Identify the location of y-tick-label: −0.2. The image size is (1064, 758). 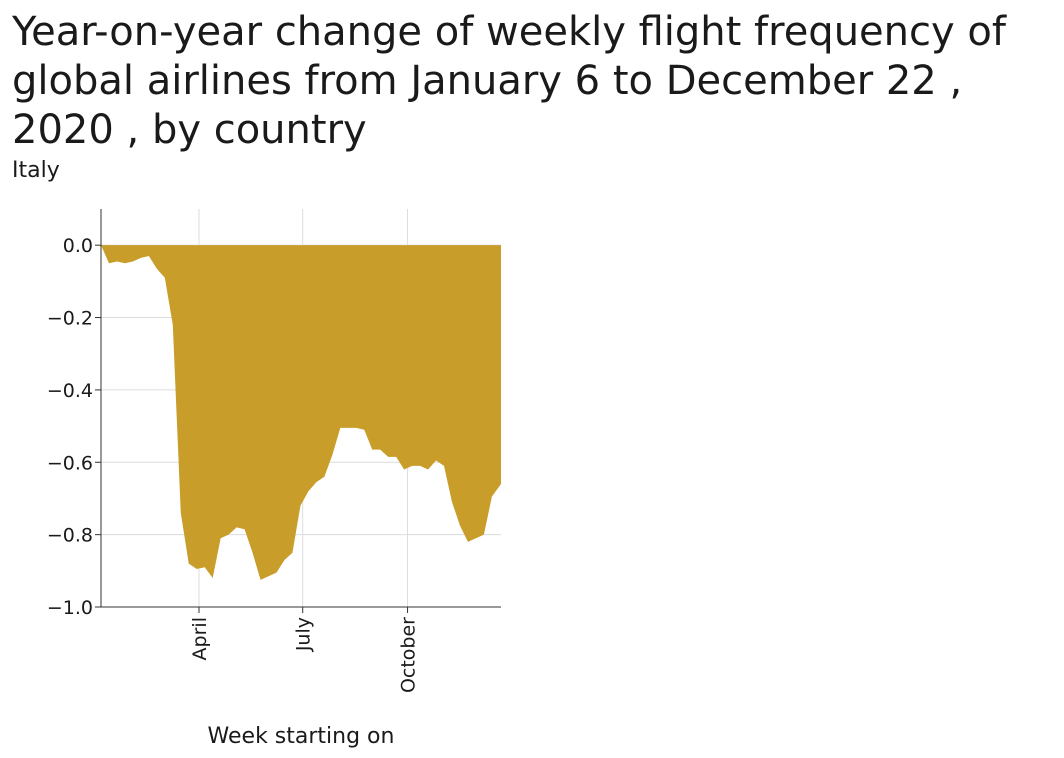
(70, 319).